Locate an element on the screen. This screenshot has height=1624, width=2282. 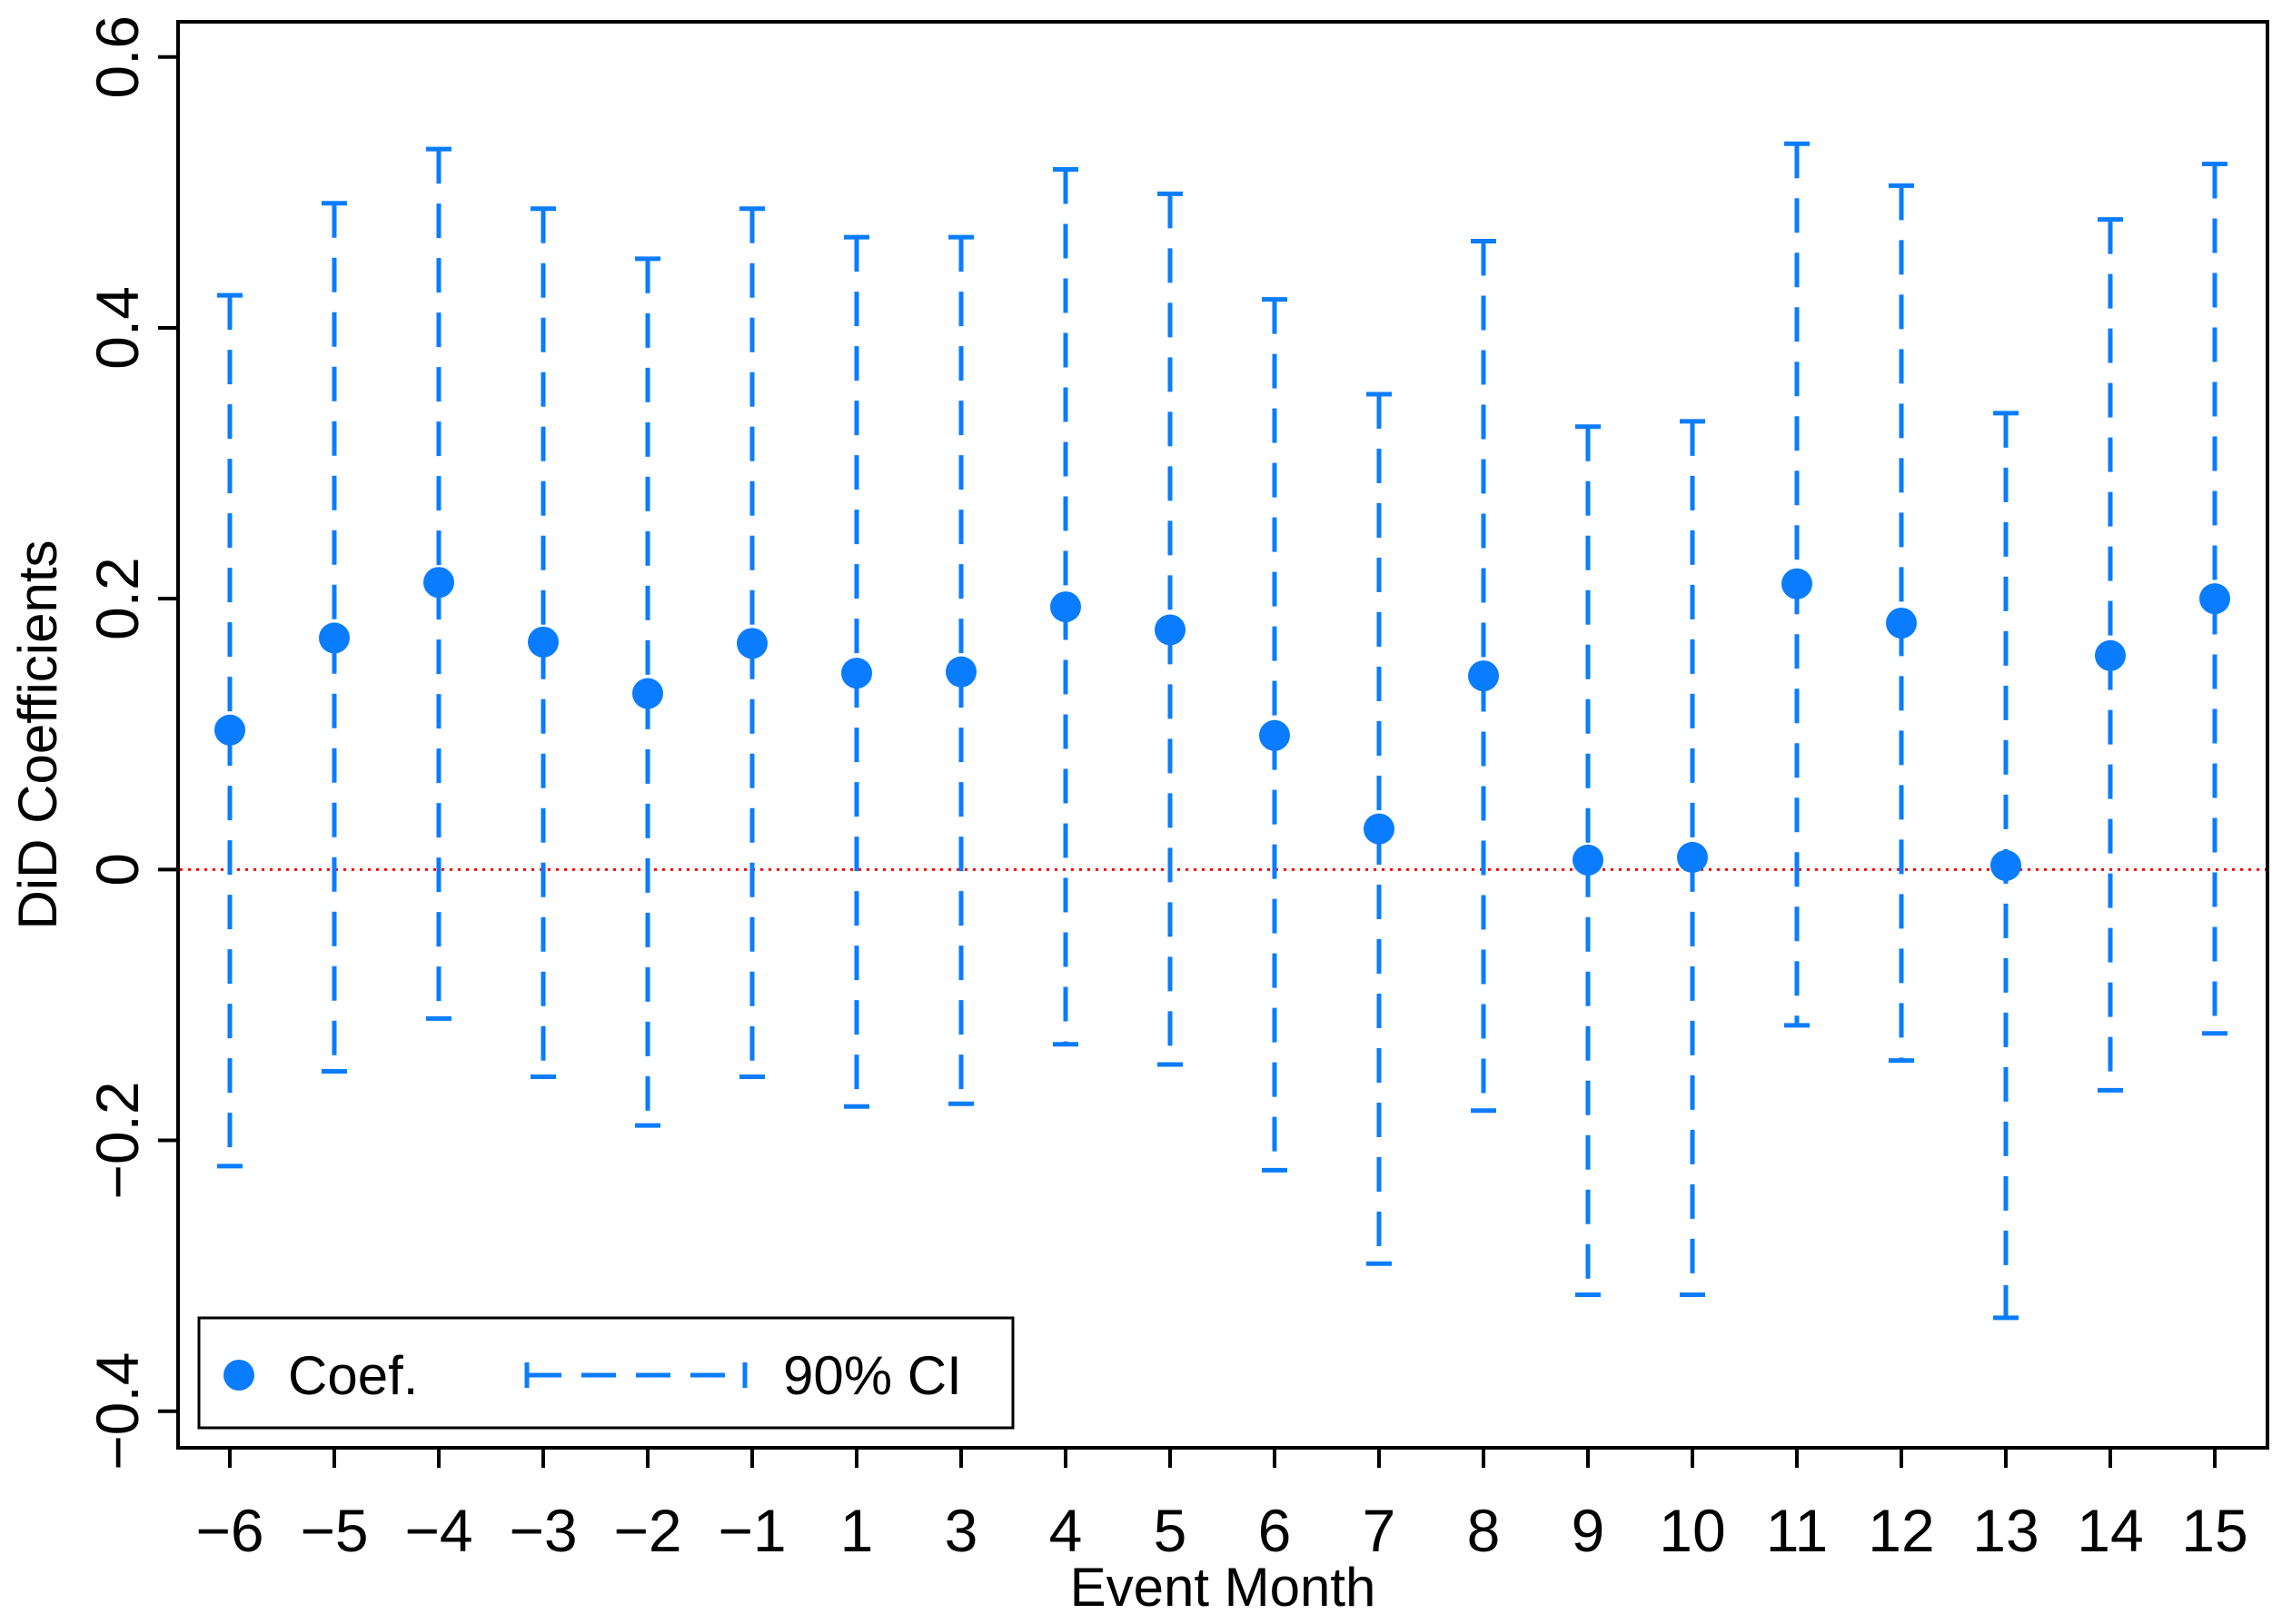
x-tick-label: 4 is located at coordinates (1066, 1530).